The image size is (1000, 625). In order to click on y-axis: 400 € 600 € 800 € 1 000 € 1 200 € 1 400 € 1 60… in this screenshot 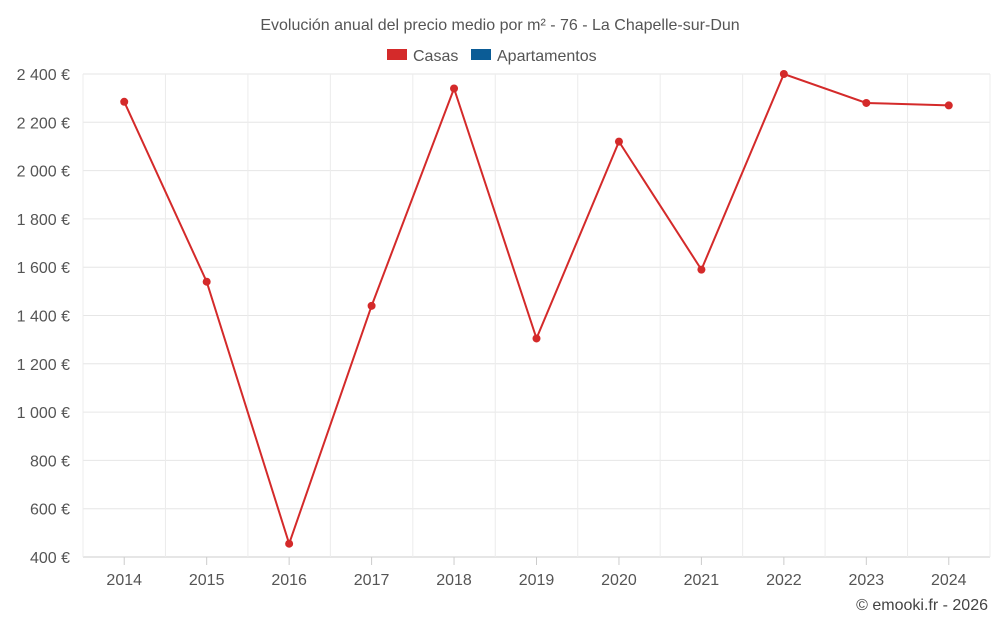, I will do `click(43, 317)`.